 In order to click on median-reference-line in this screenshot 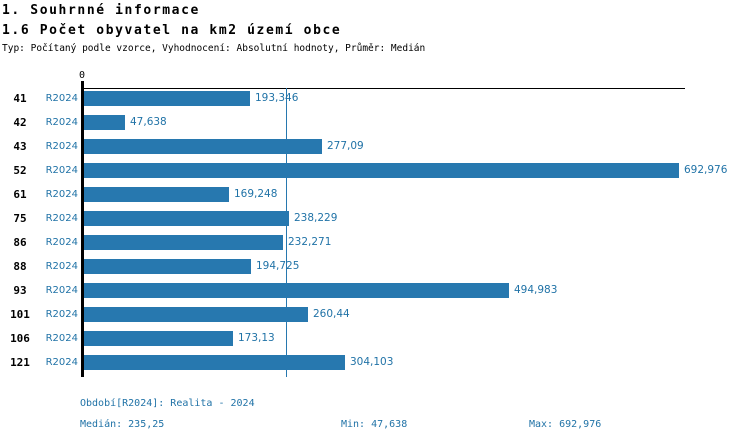, I will do `click(286, 232)`.